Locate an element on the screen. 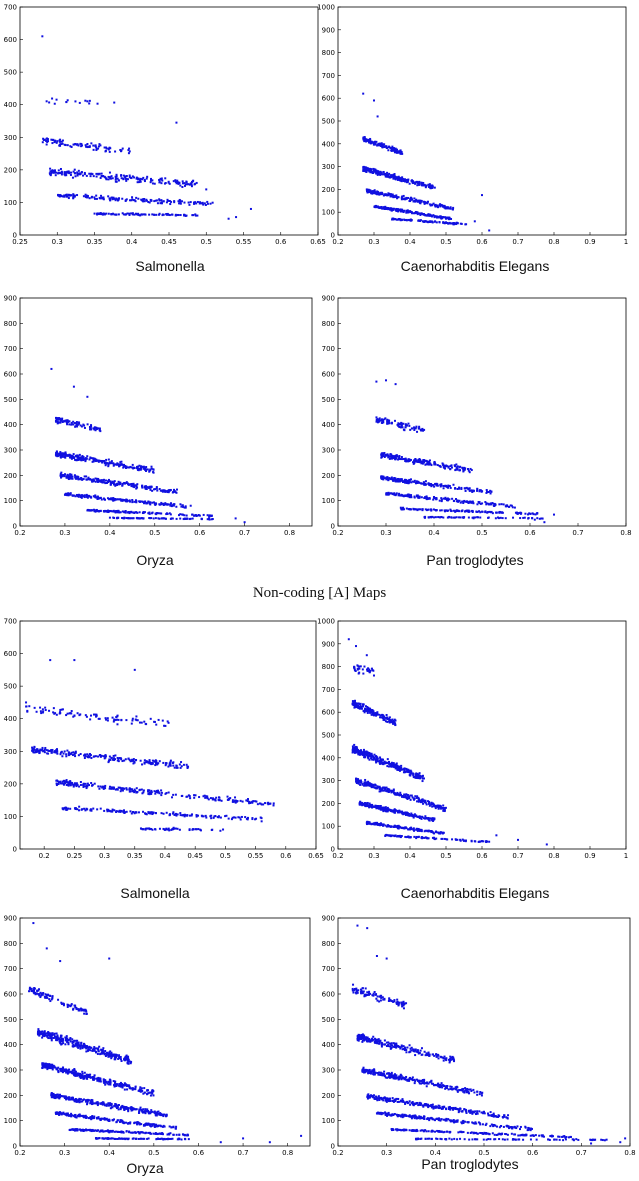 This screenshot has height=1181, width=639. y-tick-label: 100 is located at coordinates (10, 203).